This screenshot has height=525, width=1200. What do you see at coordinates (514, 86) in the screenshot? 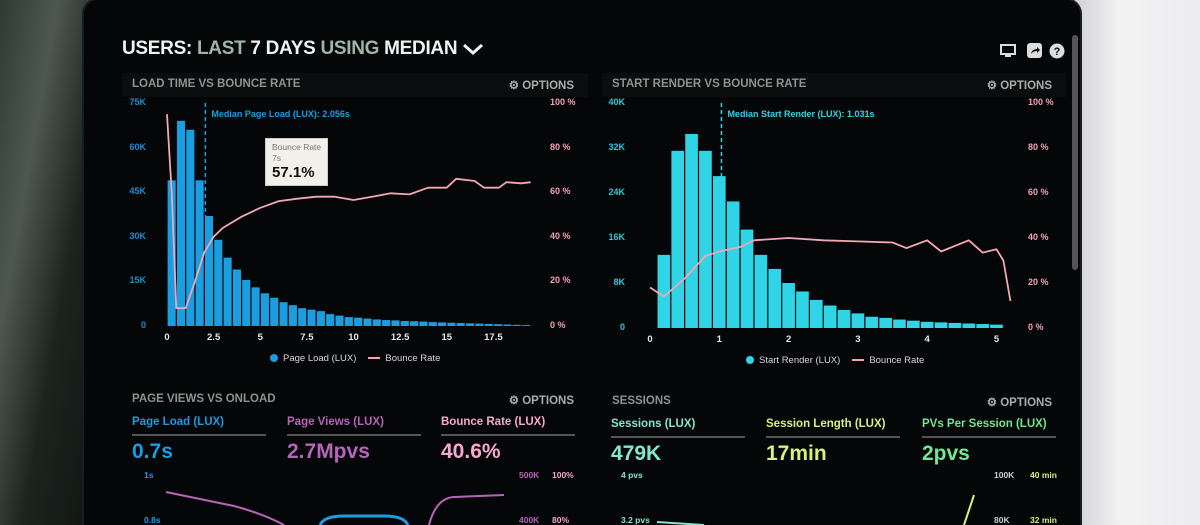
I see `gear-icon: ⚙` at bounding box center [514, 86].